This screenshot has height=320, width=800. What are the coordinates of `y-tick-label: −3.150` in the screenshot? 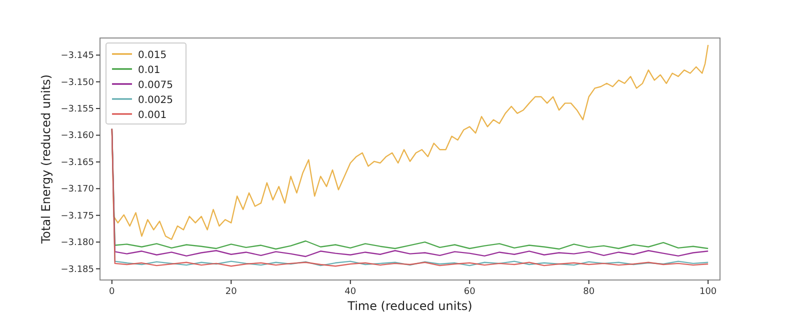 It's located at (77, 83).